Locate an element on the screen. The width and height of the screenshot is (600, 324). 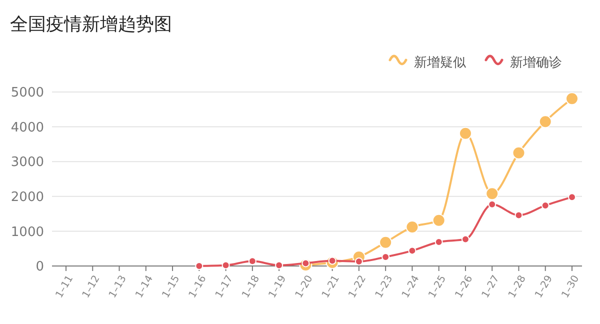
y-tick-label: 3000 is located at coordinates (27, 162).